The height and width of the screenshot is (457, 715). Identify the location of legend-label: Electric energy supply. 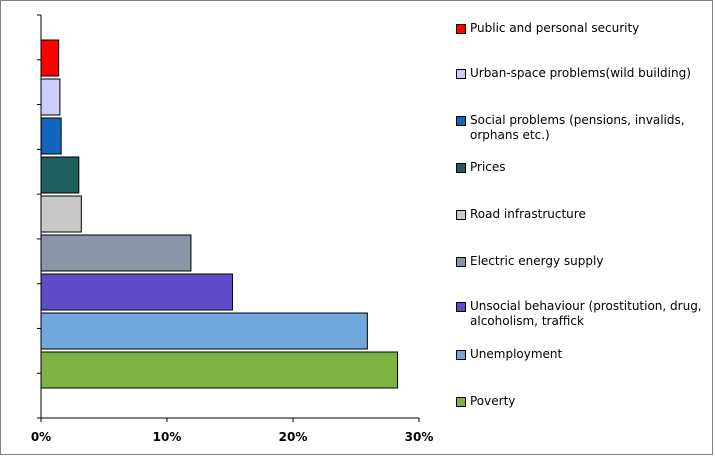
(537, 261).